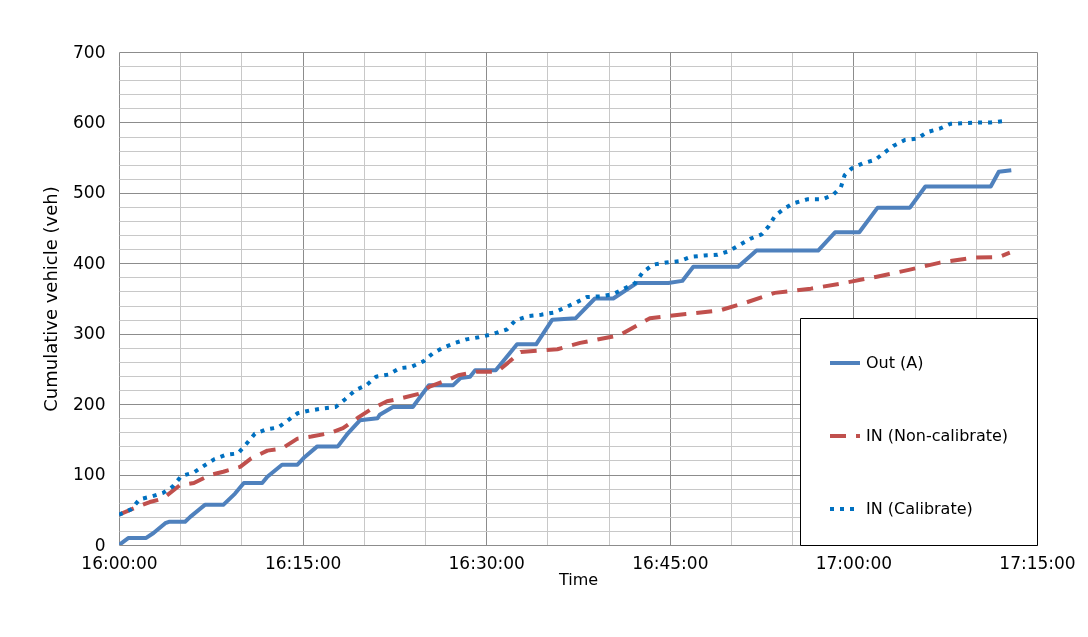 This screenshot has height=637, width=1088. I want to click on x-tick-label: 16:15:00, so click(303, 562).